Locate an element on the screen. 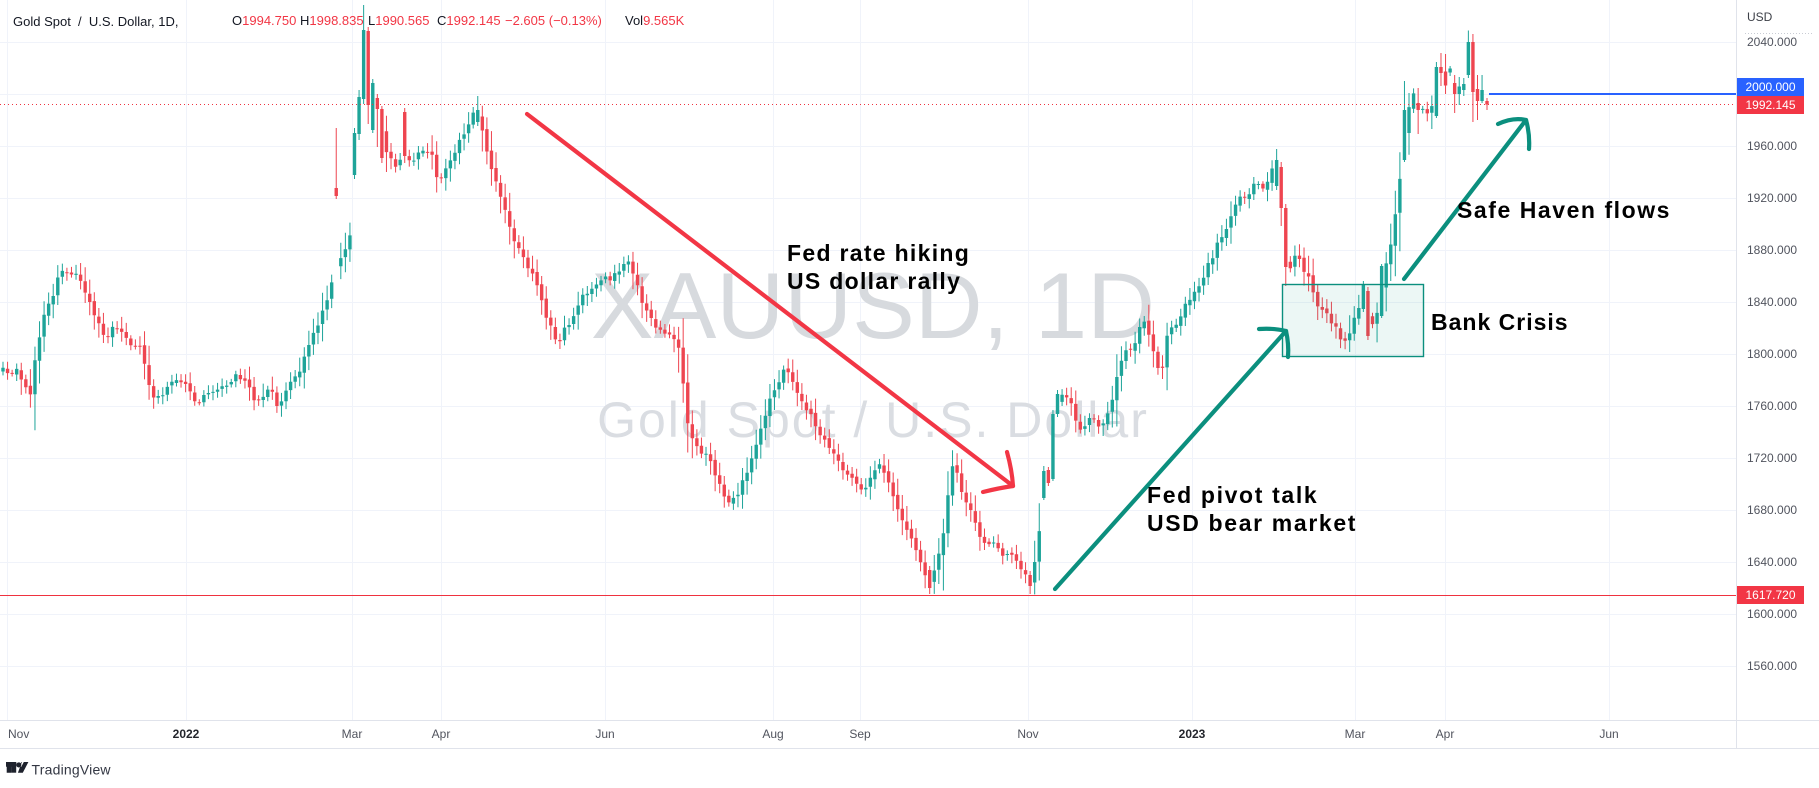  svg-text: TradingView is located at coordinates (72, 770).